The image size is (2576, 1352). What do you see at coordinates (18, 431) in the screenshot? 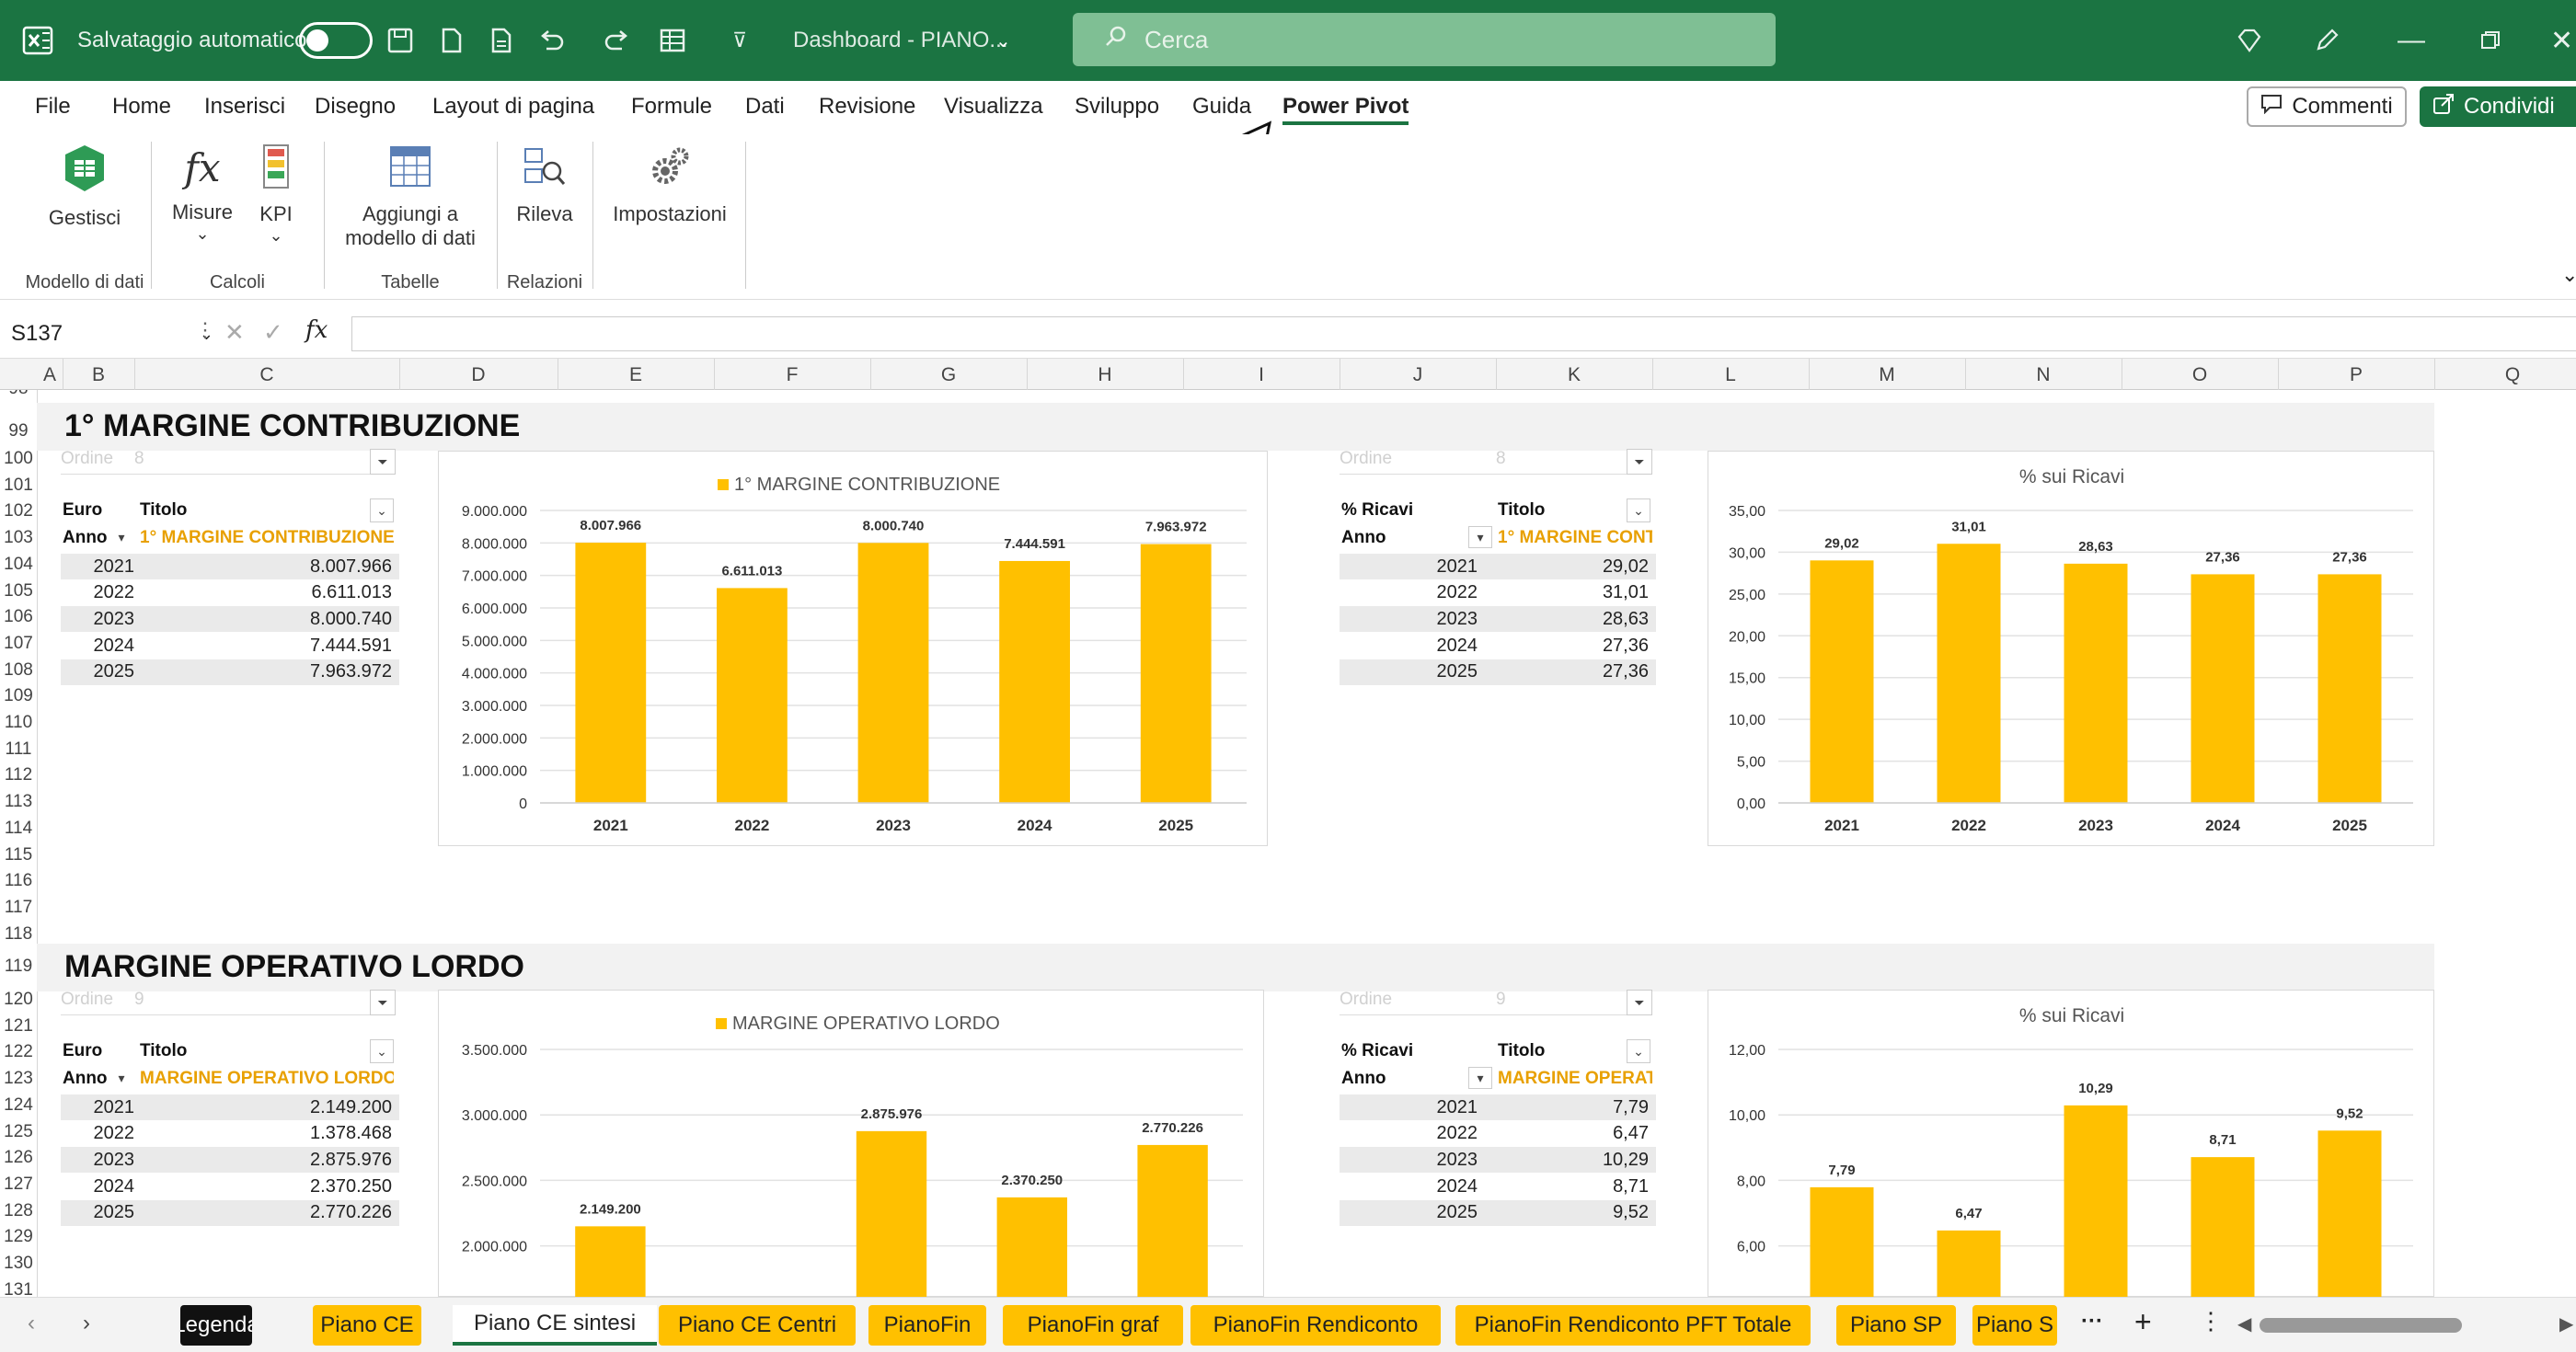
I see `row-header-99: 99` at bounding box center [18, 431].